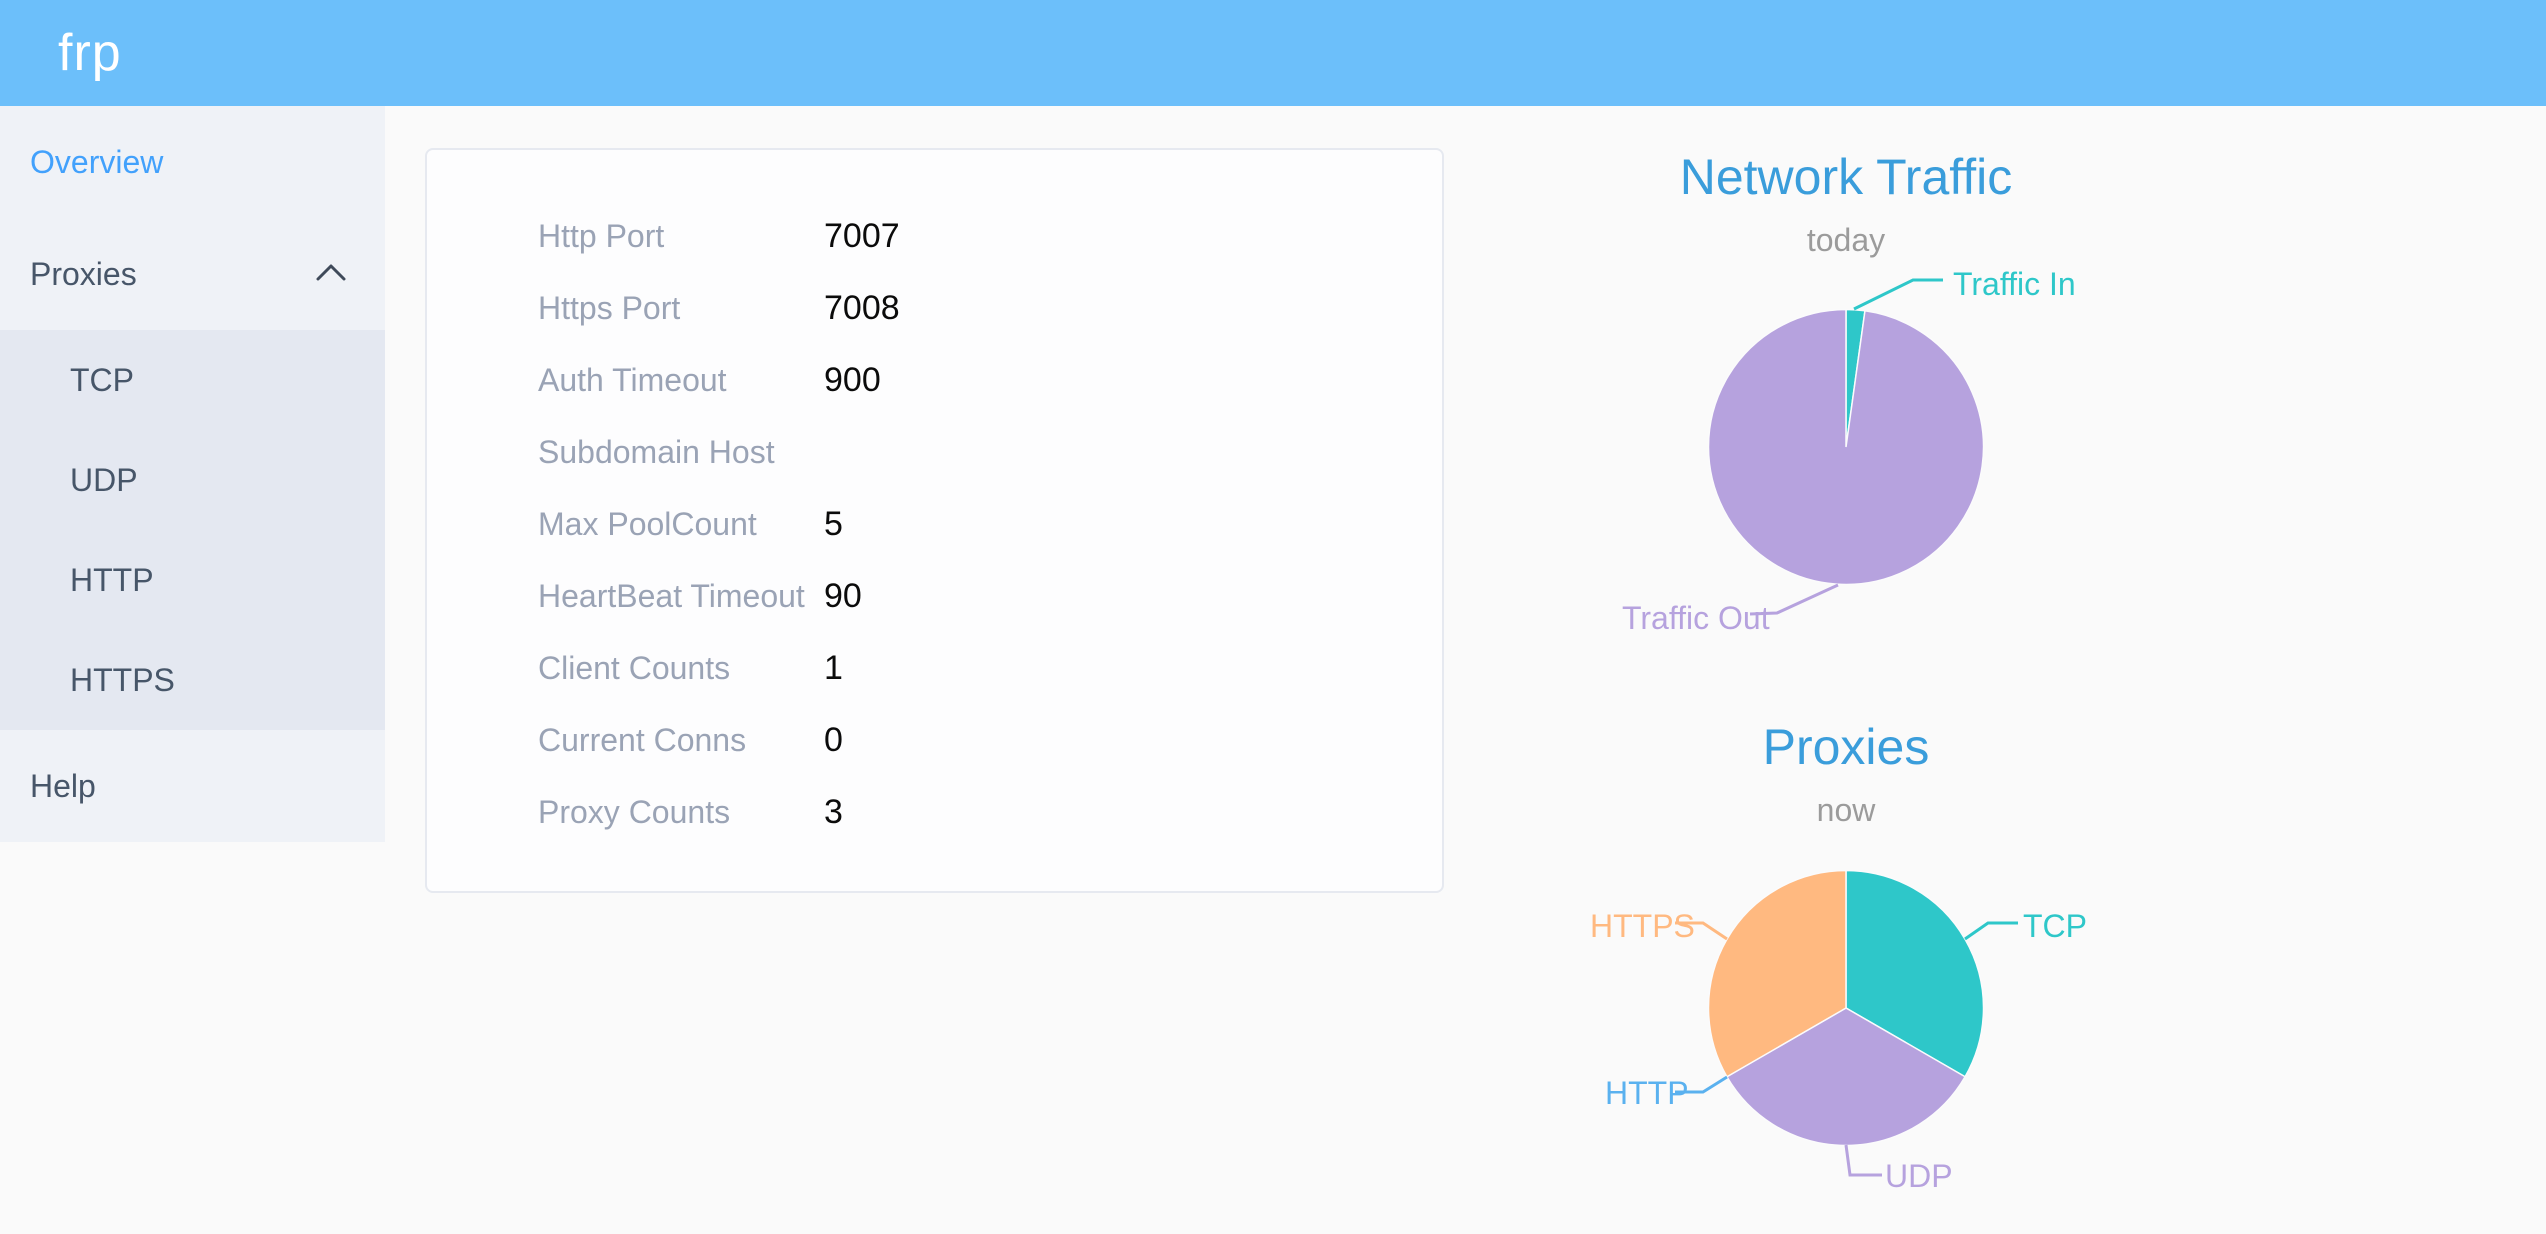 This screenshot has width=2546, height=1234. What do you see at coordinates (104, 480) in the screenshot?
I see `sidebar-item-label: UDP` at bounding box center [104, 480].